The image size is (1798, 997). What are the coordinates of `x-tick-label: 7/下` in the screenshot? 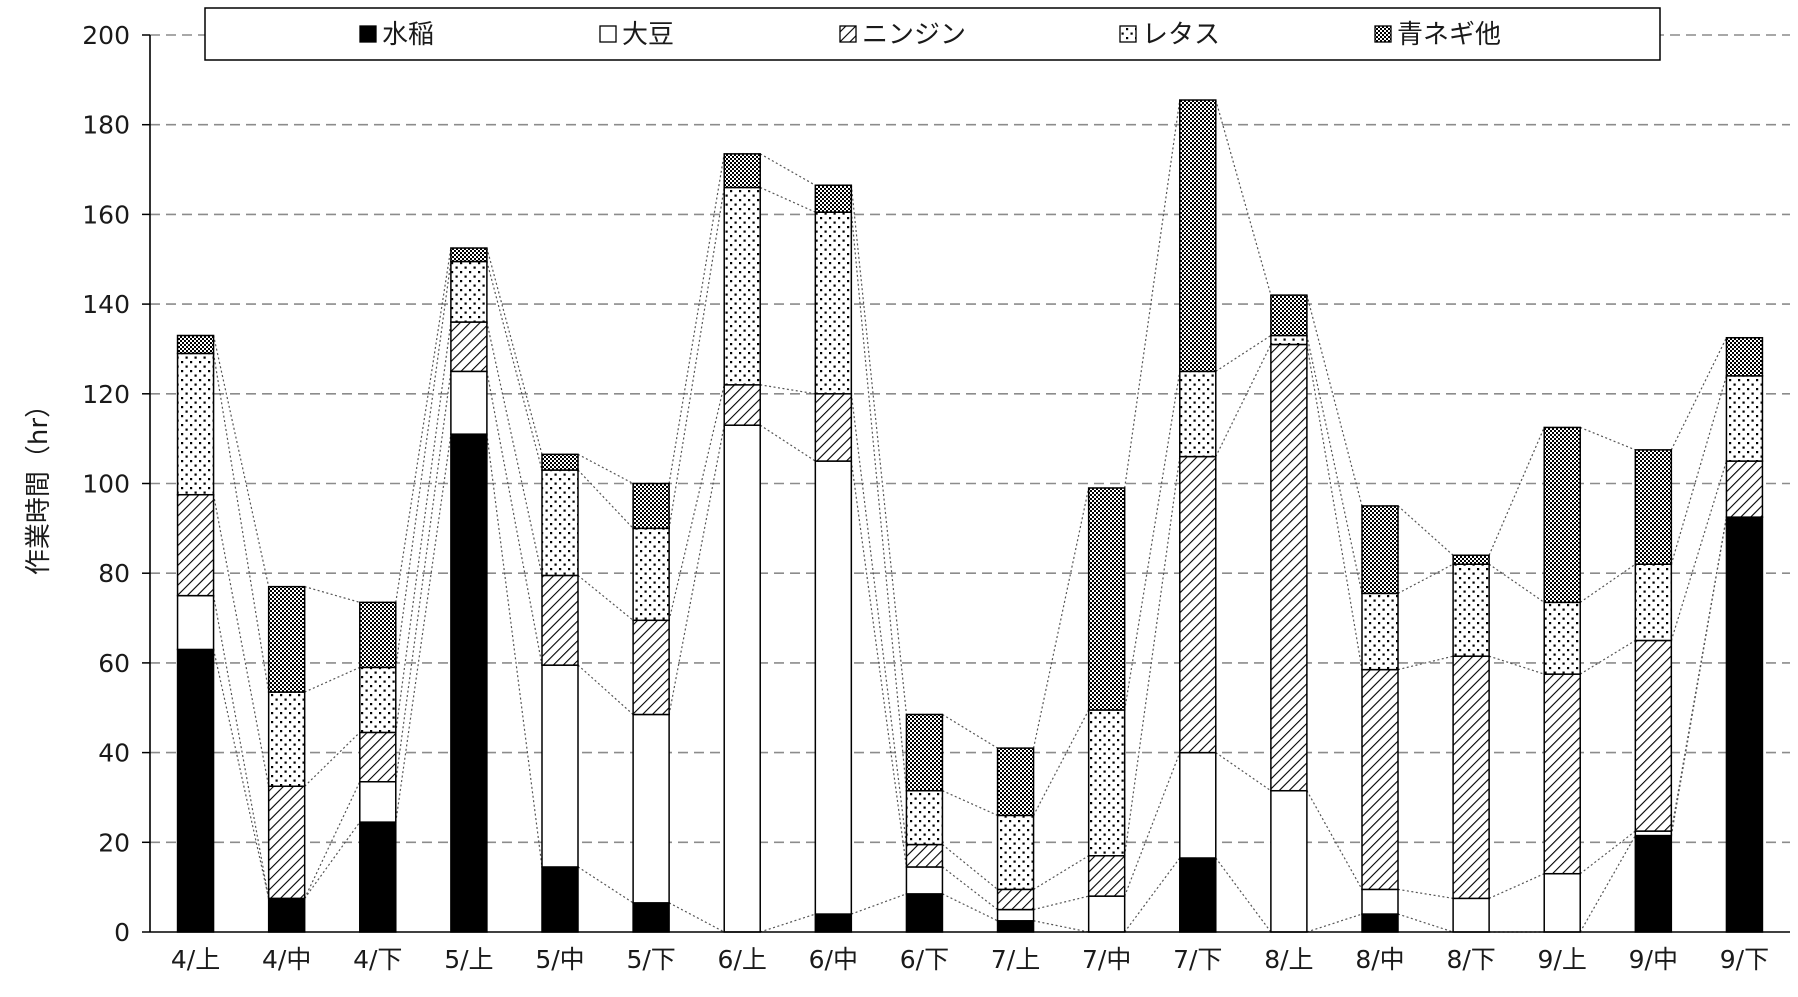 It's located at (1197, 959).